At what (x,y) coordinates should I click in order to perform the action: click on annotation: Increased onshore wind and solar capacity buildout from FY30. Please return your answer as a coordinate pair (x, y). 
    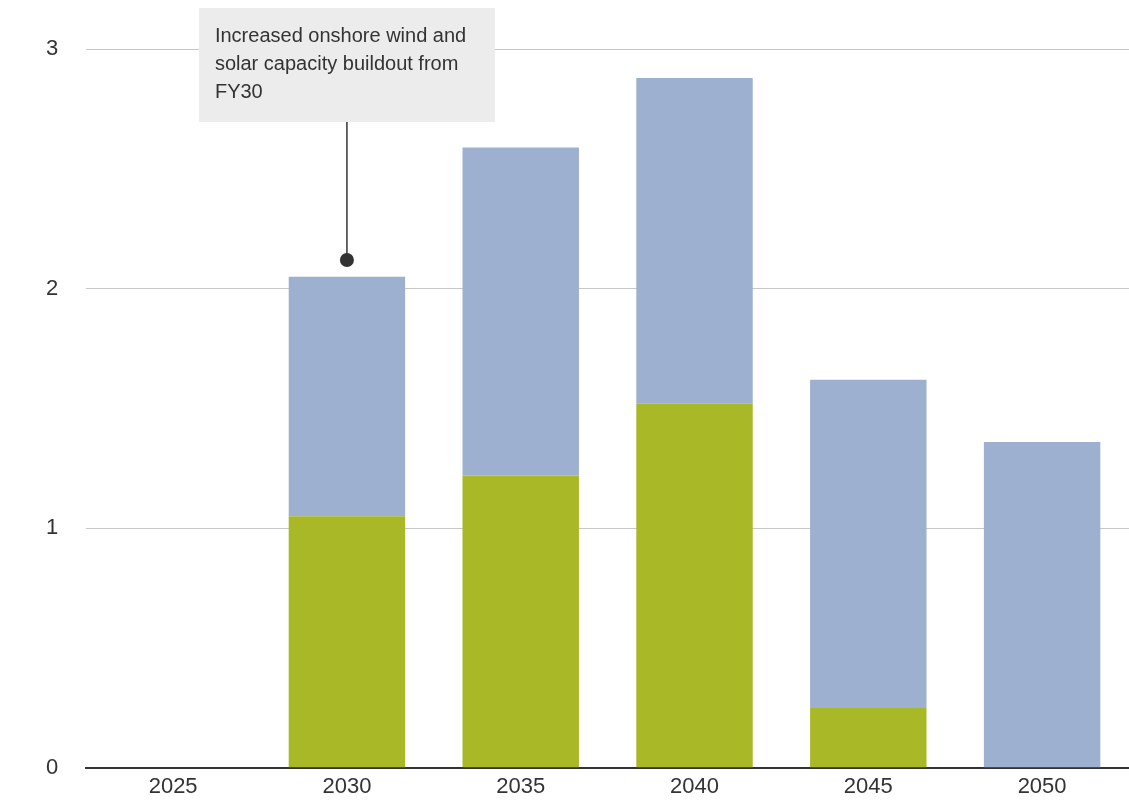
    Looking at the image, I should click on (340, 62).